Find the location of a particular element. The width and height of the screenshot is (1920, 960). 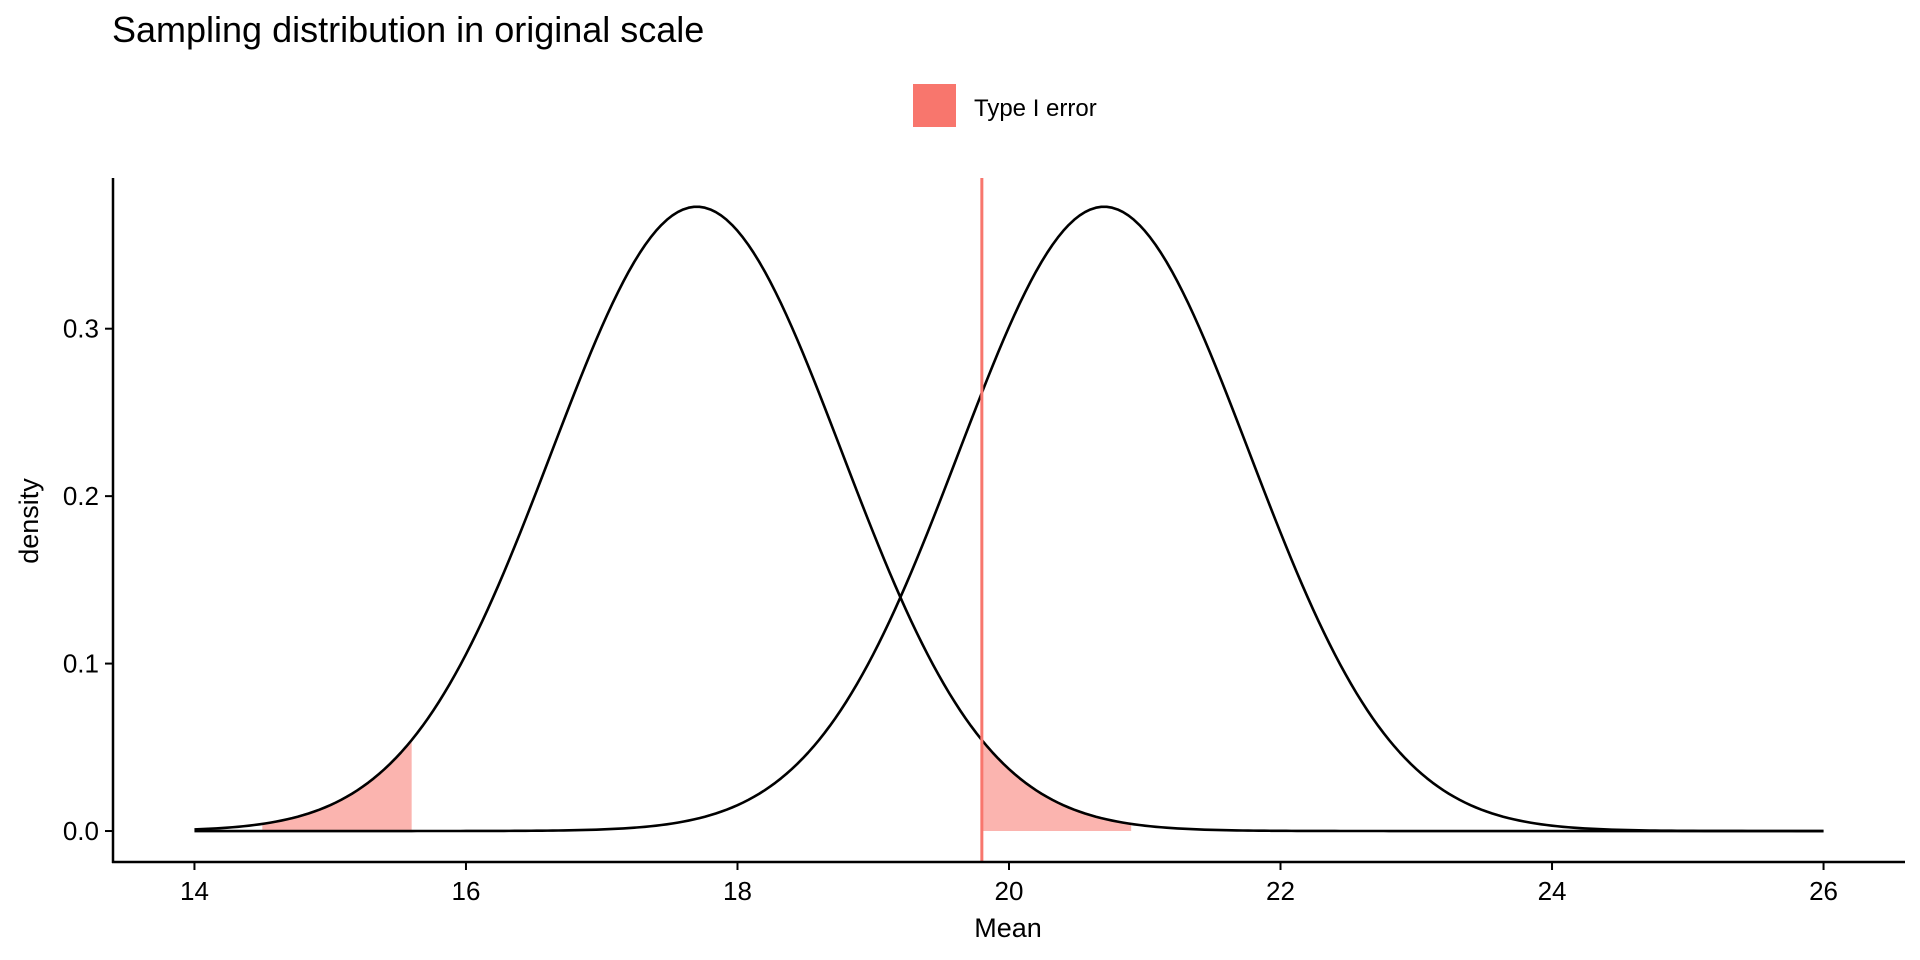

legend-label-type-i-error: Type I error is located at coordinates (1035, 108).